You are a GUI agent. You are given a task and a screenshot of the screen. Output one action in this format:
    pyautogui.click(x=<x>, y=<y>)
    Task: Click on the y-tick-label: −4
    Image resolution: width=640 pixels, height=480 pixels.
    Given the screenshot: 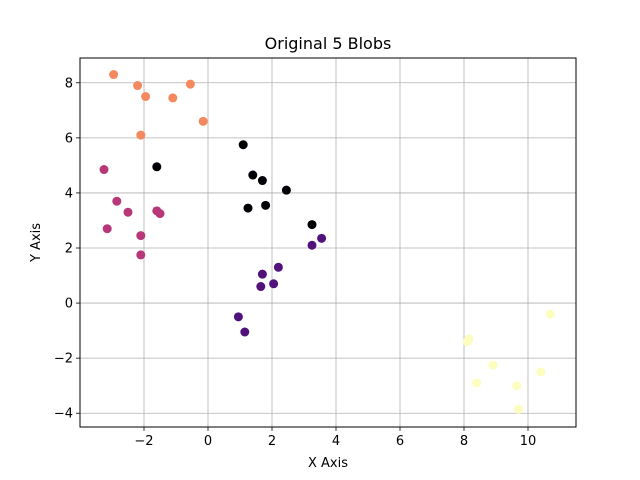 What is the action you would take?
    pyautogui.click(x=63, y=414)
    